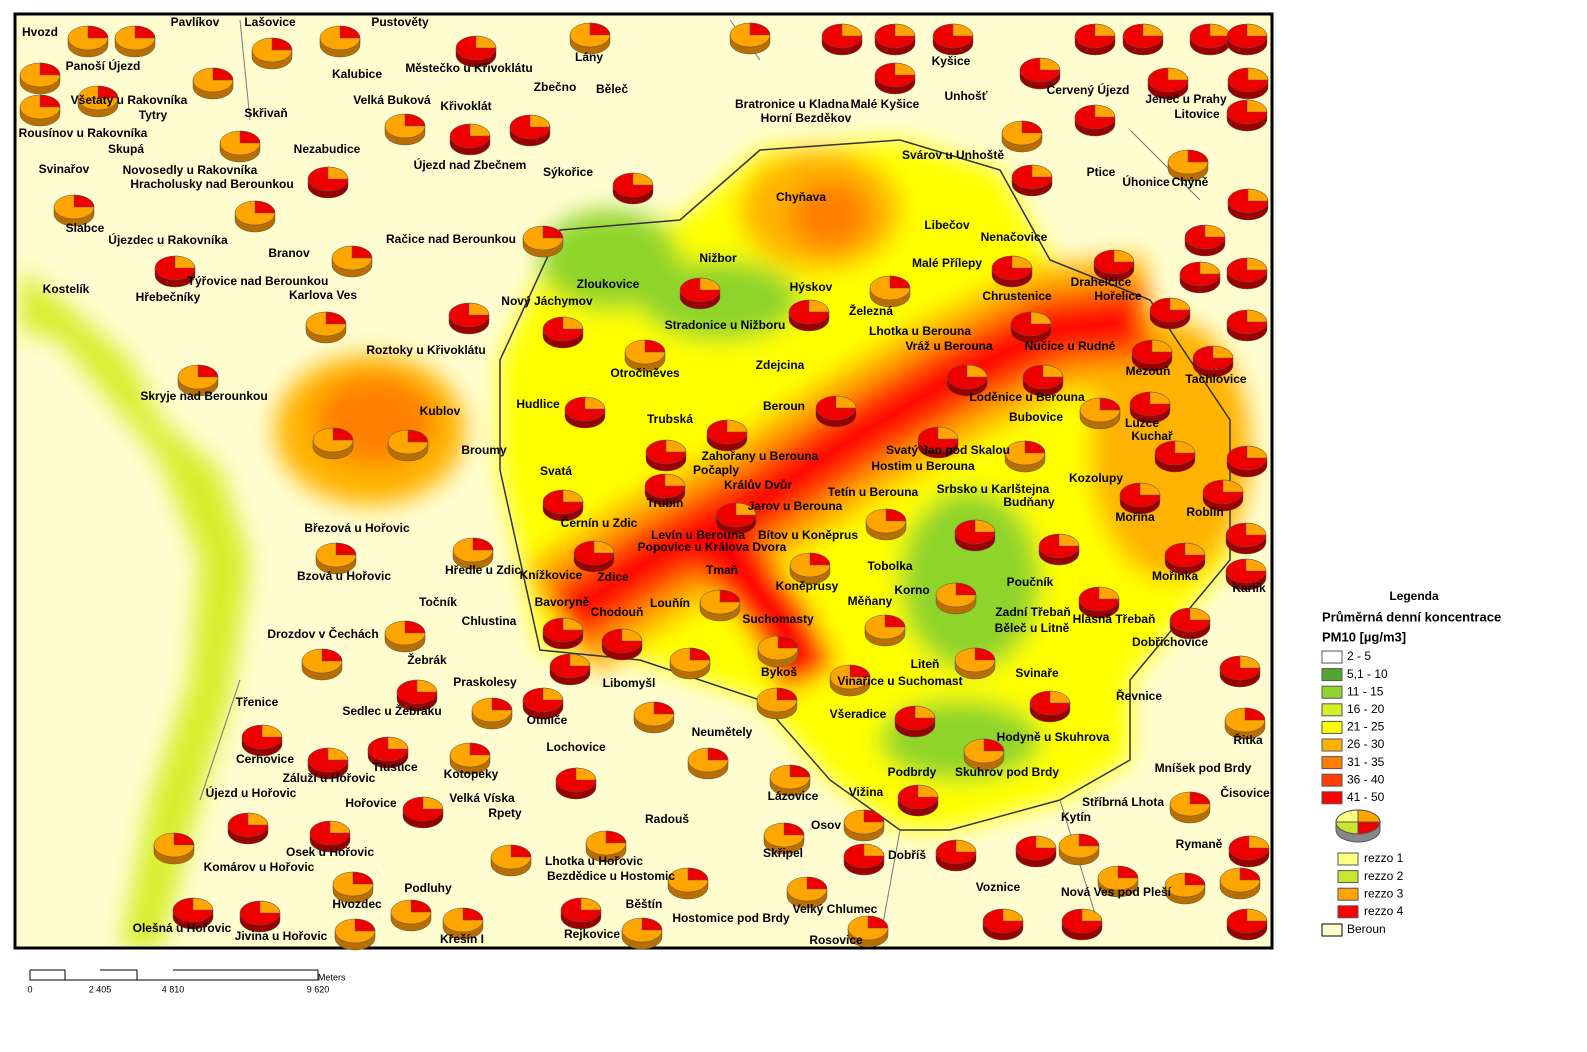 The height and width of the screenshot is (1052, 1587). I want to click on place-label: Tobolka, so click(889, 566).